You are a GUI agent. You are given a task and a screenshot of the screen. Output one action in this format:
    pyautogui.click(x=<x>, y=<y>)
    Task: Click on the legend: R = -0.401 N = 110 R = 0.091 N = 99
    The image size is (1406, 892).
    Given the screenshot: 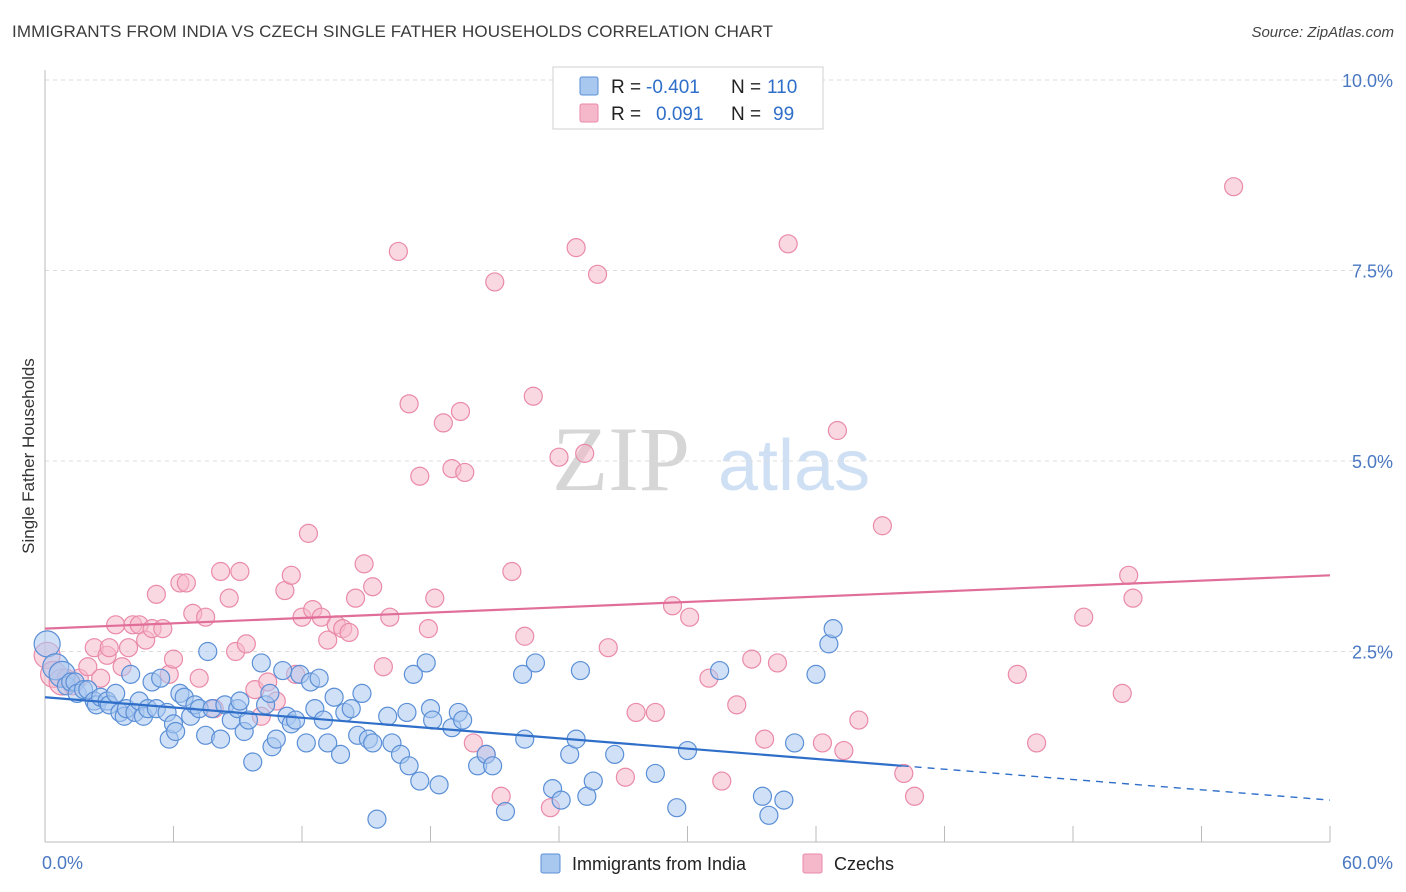 What is the action you would take?
    pyautogui.click(x=688, y=98)
    